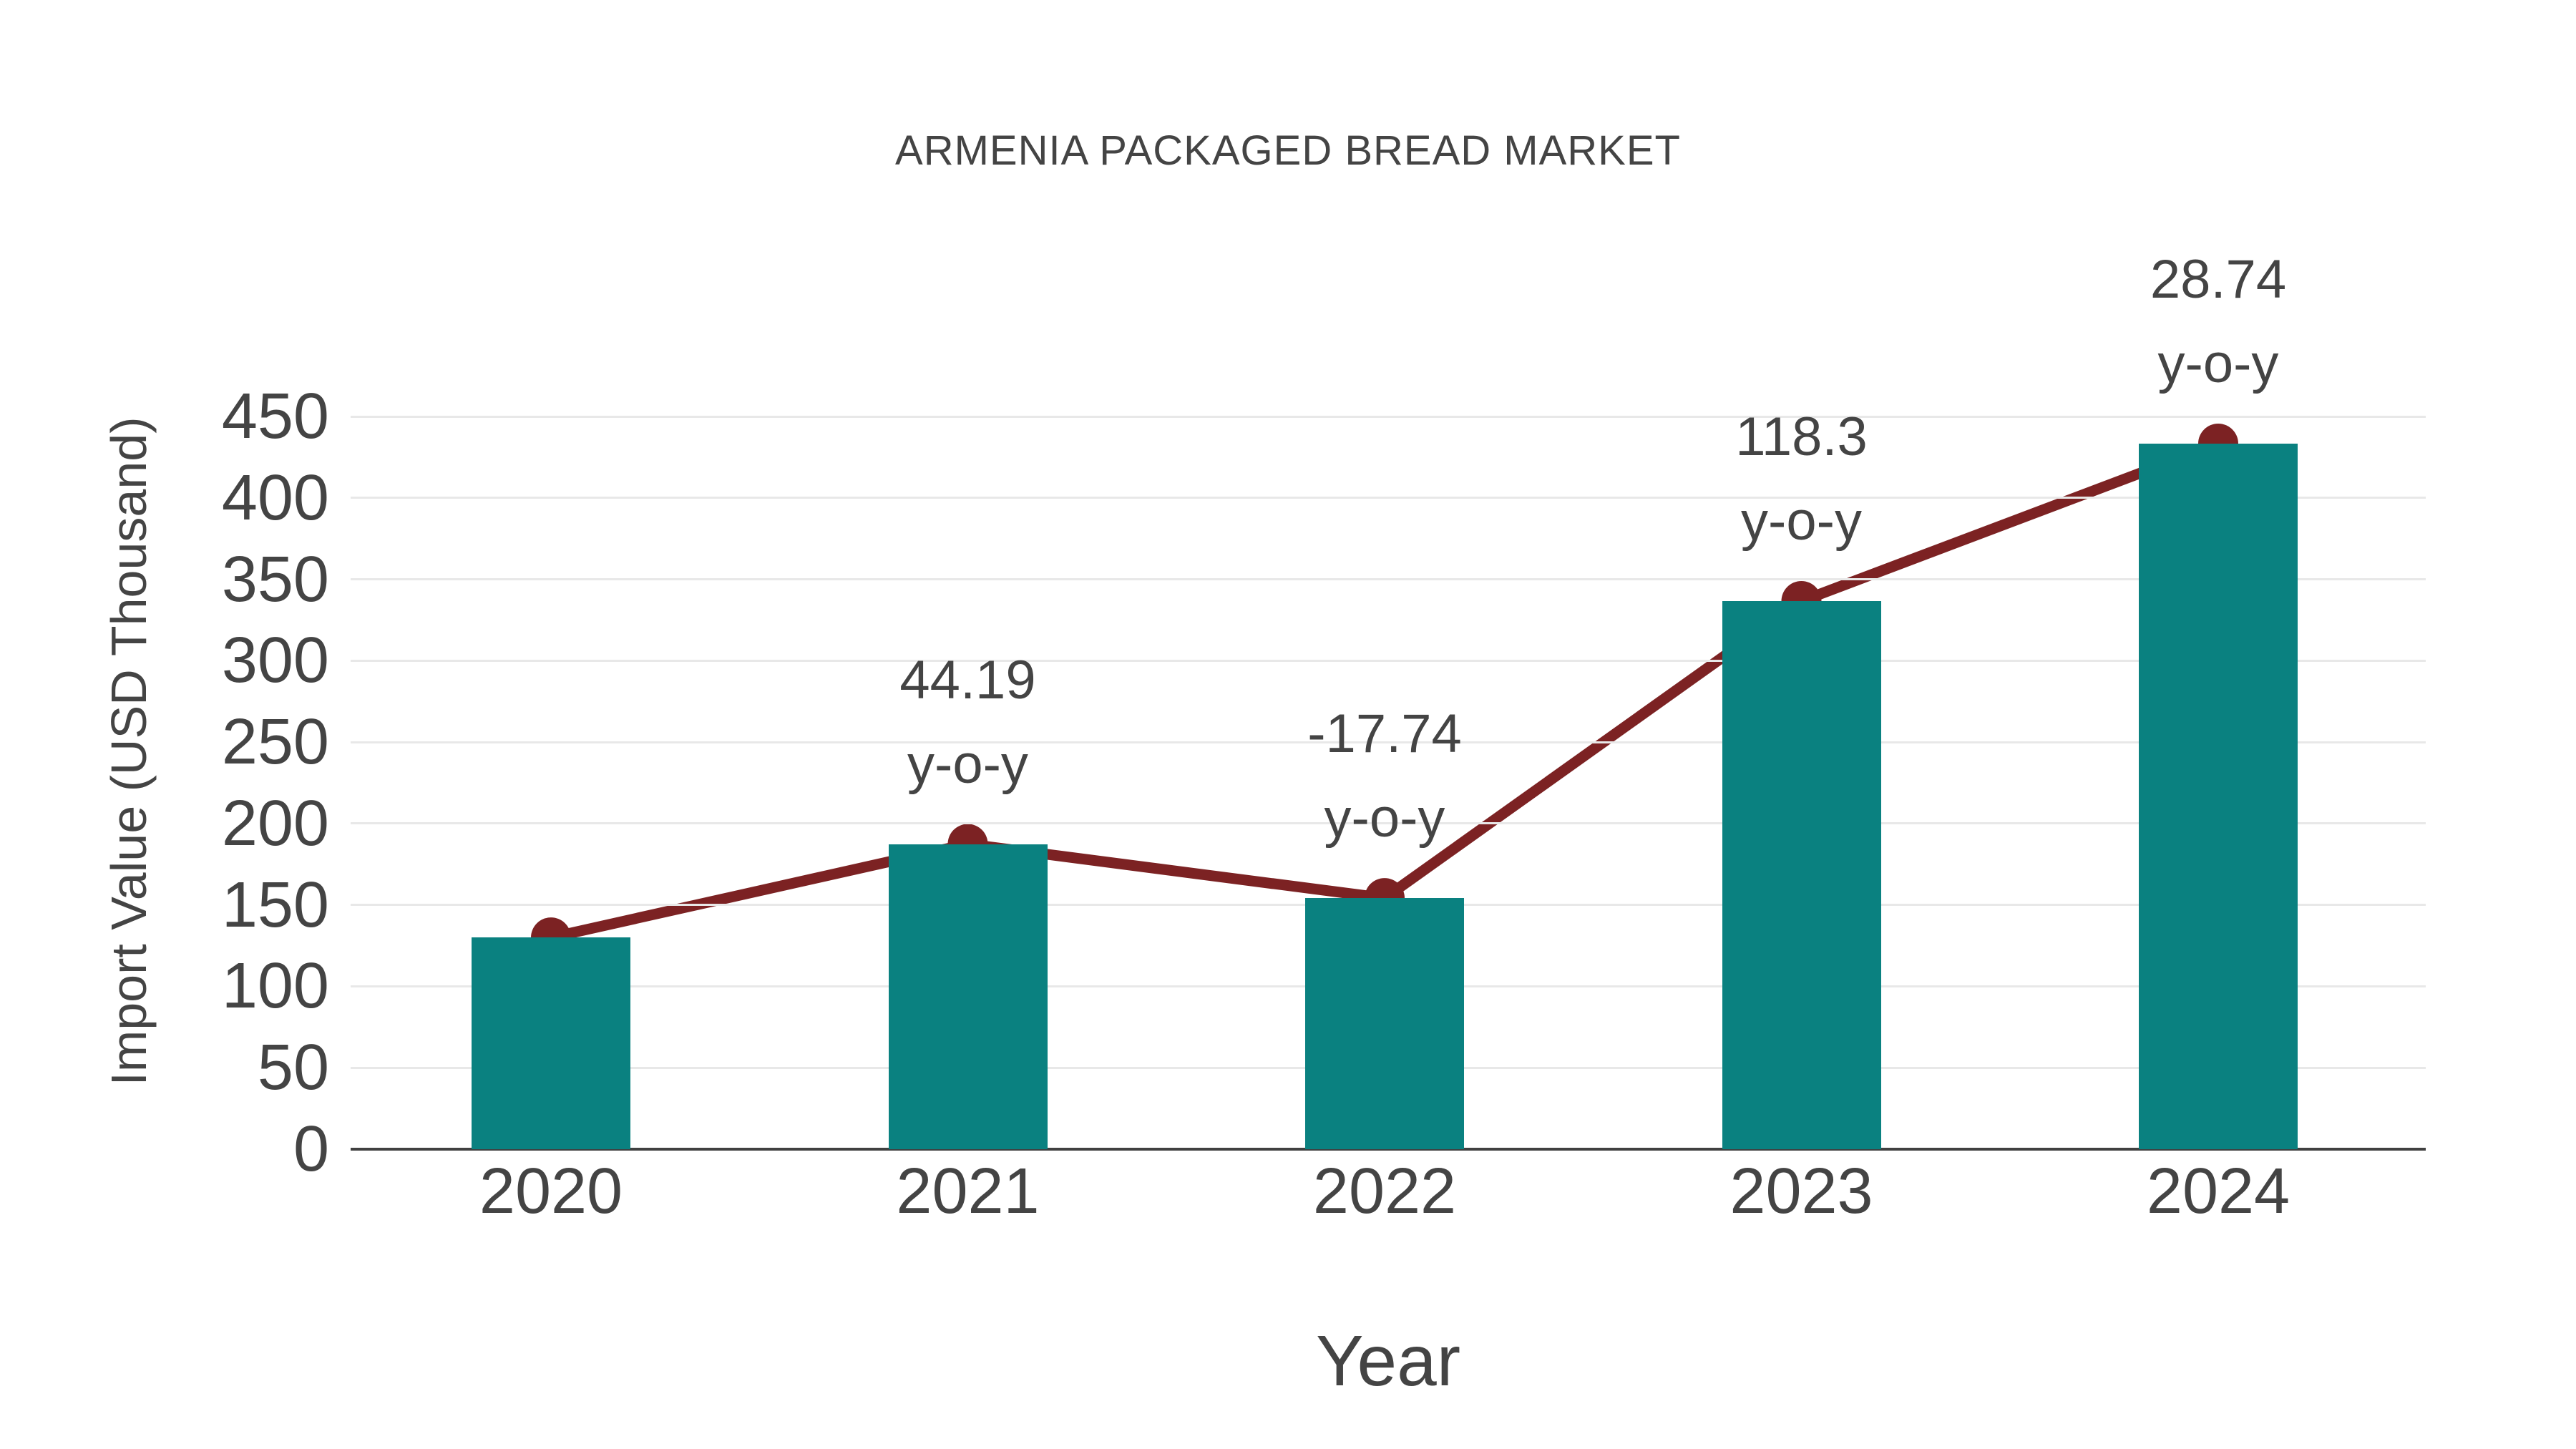 Image resolution: width=2576 pixels, height=1449 pixels. I want to click on bar-2023, so click(1801, 875).